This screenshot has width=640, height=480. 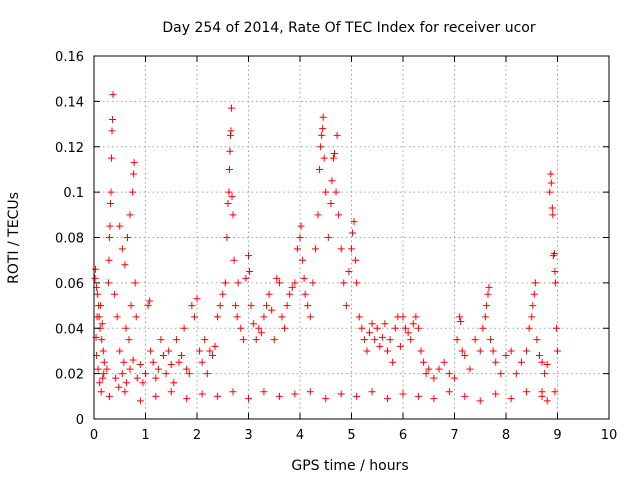 What do you see at coordinates (506, 435) in the screenshot?
I see `x-tick-label: 8` at bounding box center [506, 435].